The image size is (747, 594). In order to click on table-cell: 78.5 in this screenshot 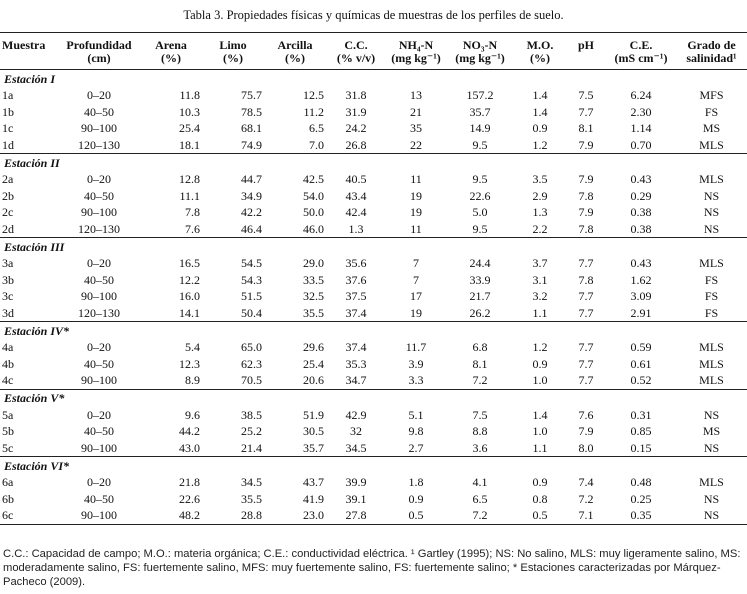, I will do `click(251, 111)`.